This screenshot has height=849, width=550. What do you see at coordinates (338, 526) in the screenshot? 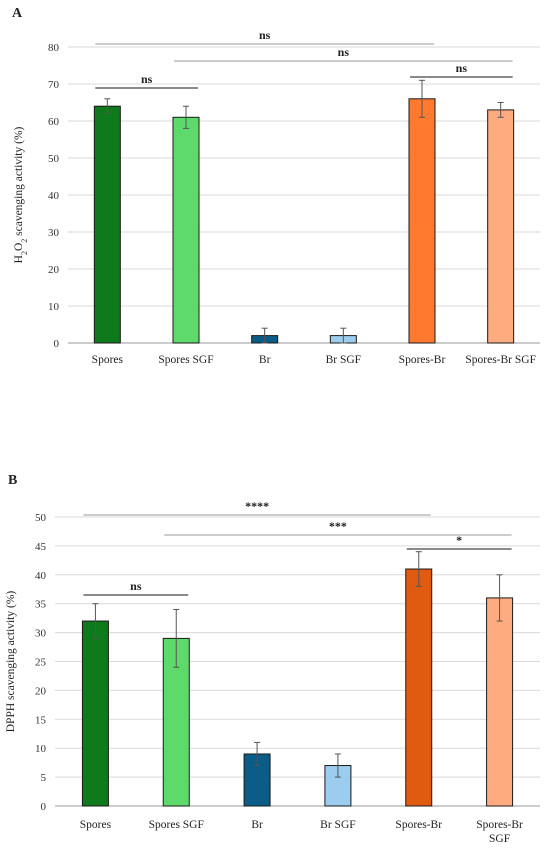
I see `significance-label: ***` at bounding box center [338, 526].